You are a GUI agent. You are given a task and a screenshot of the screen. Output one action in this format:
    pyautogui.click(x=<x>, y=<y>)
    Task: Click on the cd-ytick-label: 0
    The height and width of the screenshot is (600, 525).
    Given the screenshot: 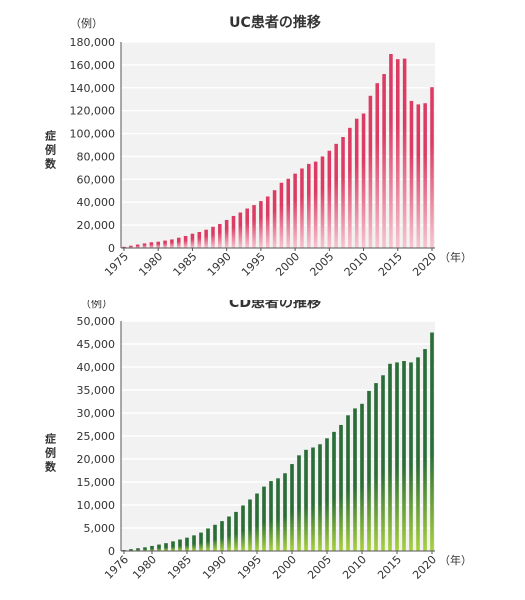 What is the action you would take?
    pyautogui.click(x=111, y=551)
    